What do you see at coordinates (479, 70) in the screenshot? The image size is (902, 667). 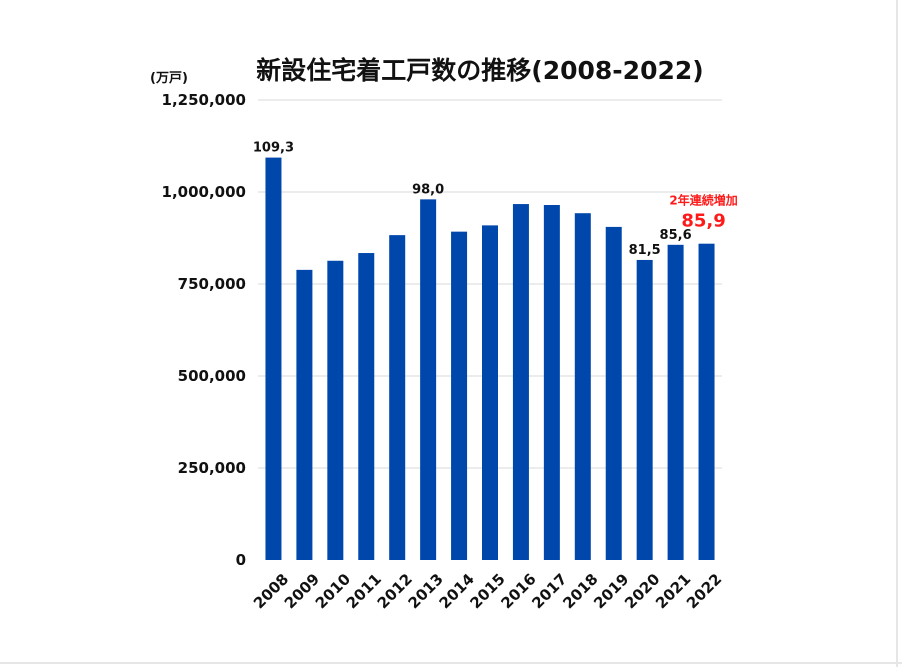 I see `chart-title: 新設住宅着工戸数の推移(2008-2022)` at bounding box center [479, 70].